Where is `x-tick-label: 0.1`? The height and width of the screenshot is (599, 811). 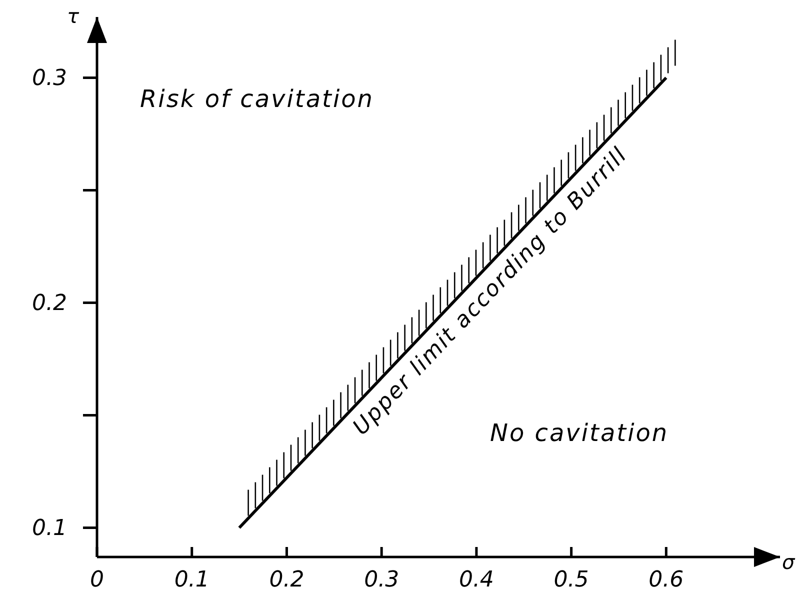 x-tick-label: 0.1 is located at coordinates (192, 580).